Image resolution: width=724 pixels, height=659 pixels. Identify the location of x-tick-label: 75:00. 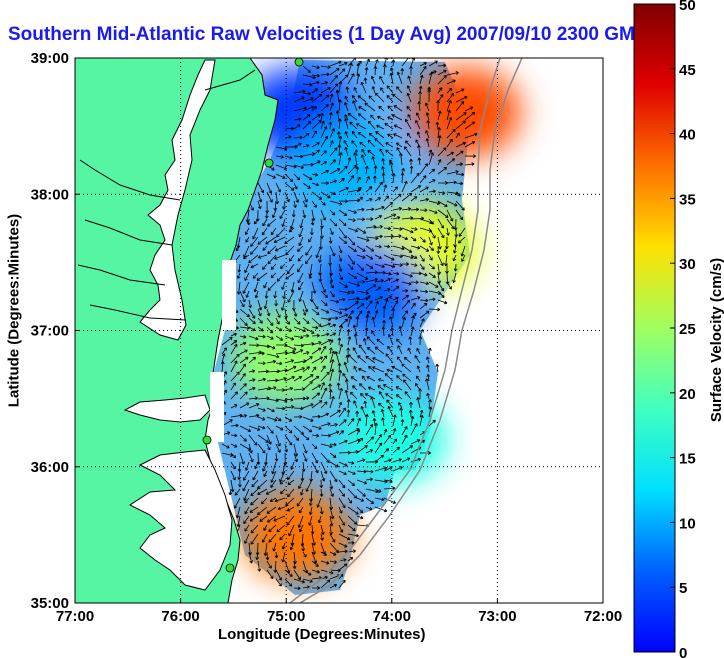
(286, 616).